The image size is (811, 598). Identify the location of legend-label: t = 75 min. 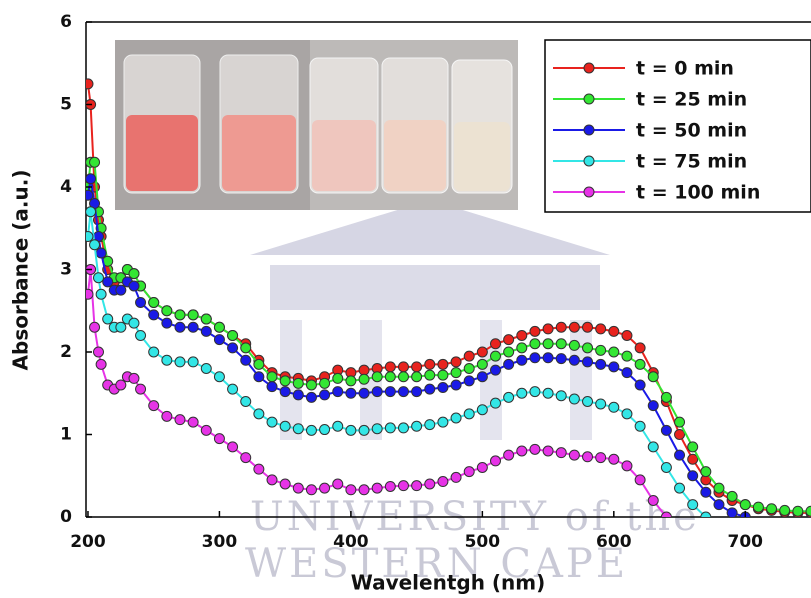
(691, 162).